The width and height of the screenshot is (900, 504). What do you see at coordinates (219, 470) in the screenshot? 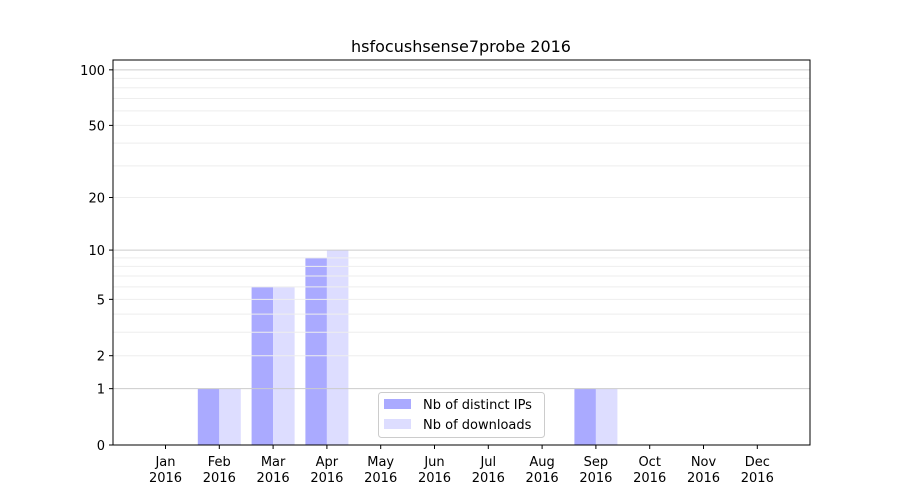
I see `x-tick-label: Feb 2016` at bounding box center [219, 470].